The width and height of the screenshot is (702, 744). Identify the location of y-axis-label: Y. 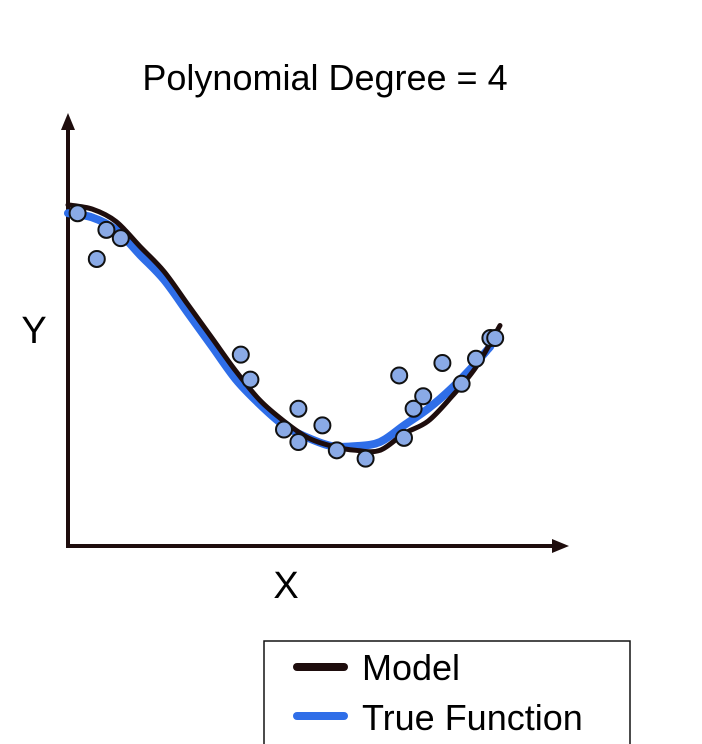
(33, 331).